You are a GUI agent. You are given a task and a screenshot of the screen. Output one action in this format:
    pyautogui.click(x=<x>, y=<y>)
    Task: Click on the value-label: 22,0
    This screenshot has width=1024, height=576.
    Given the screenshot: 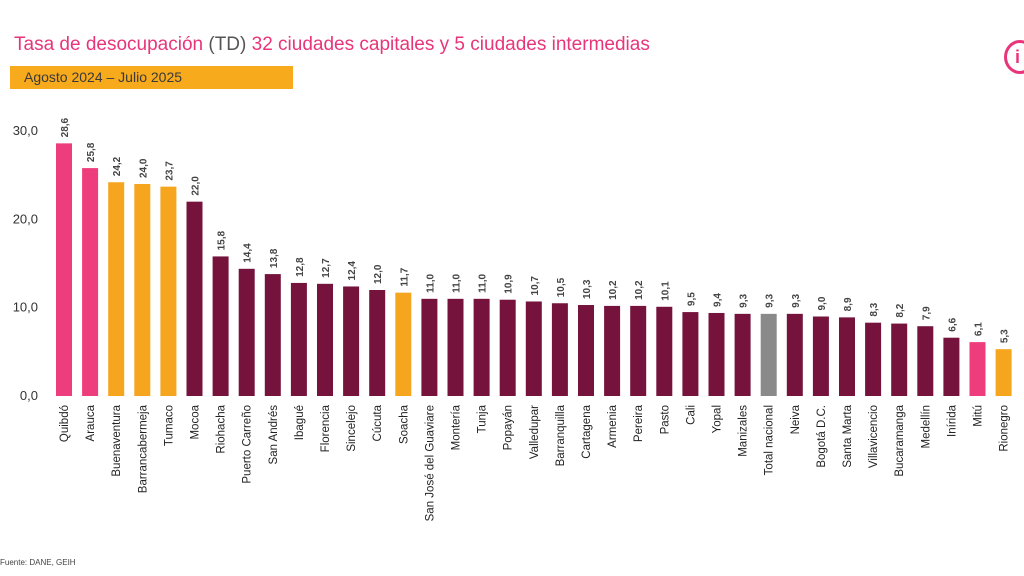 What is the action you would take?
    pyautogui.click(x=196, y=186)
    